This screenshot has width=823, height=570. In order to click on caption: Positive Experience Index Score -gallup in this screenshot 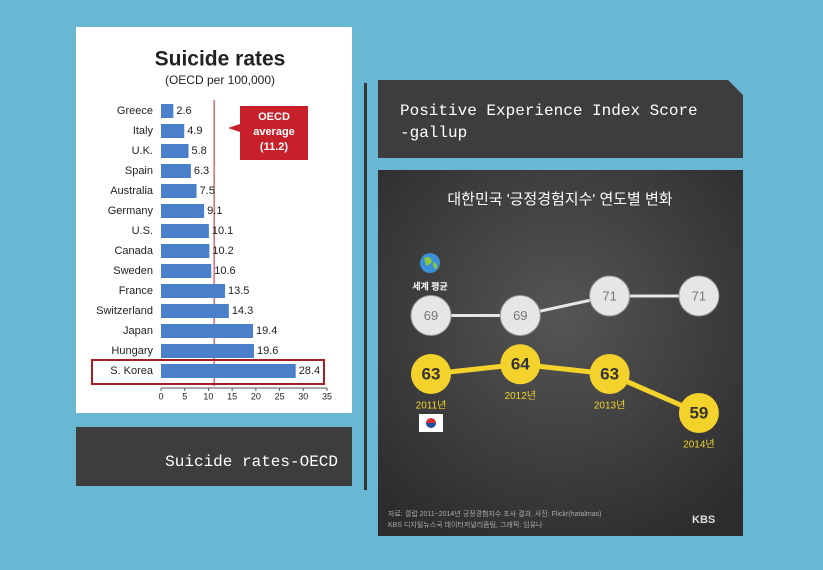, I will do `click(560, 119)`.